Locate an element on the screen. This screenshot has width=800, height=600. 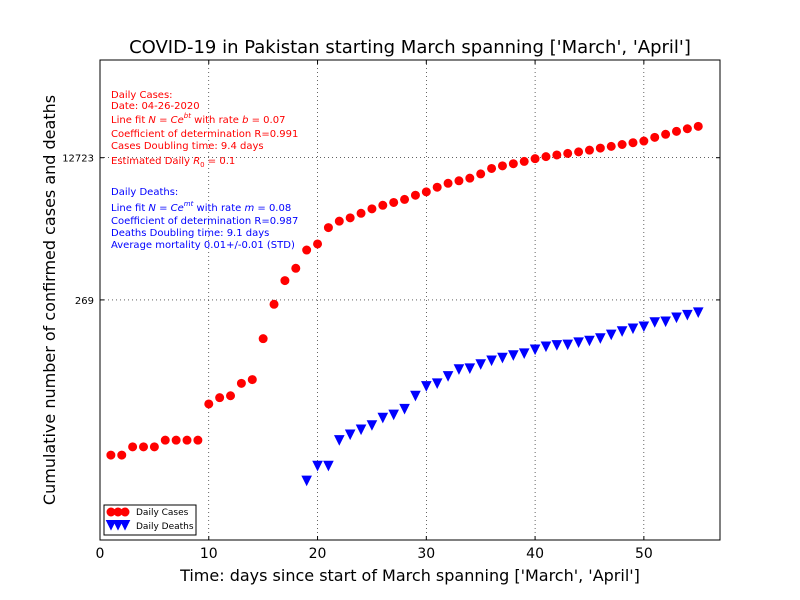
cases-annotation-r2: Coefficient of determination R=0.991 is located at coordinates (204, 134).